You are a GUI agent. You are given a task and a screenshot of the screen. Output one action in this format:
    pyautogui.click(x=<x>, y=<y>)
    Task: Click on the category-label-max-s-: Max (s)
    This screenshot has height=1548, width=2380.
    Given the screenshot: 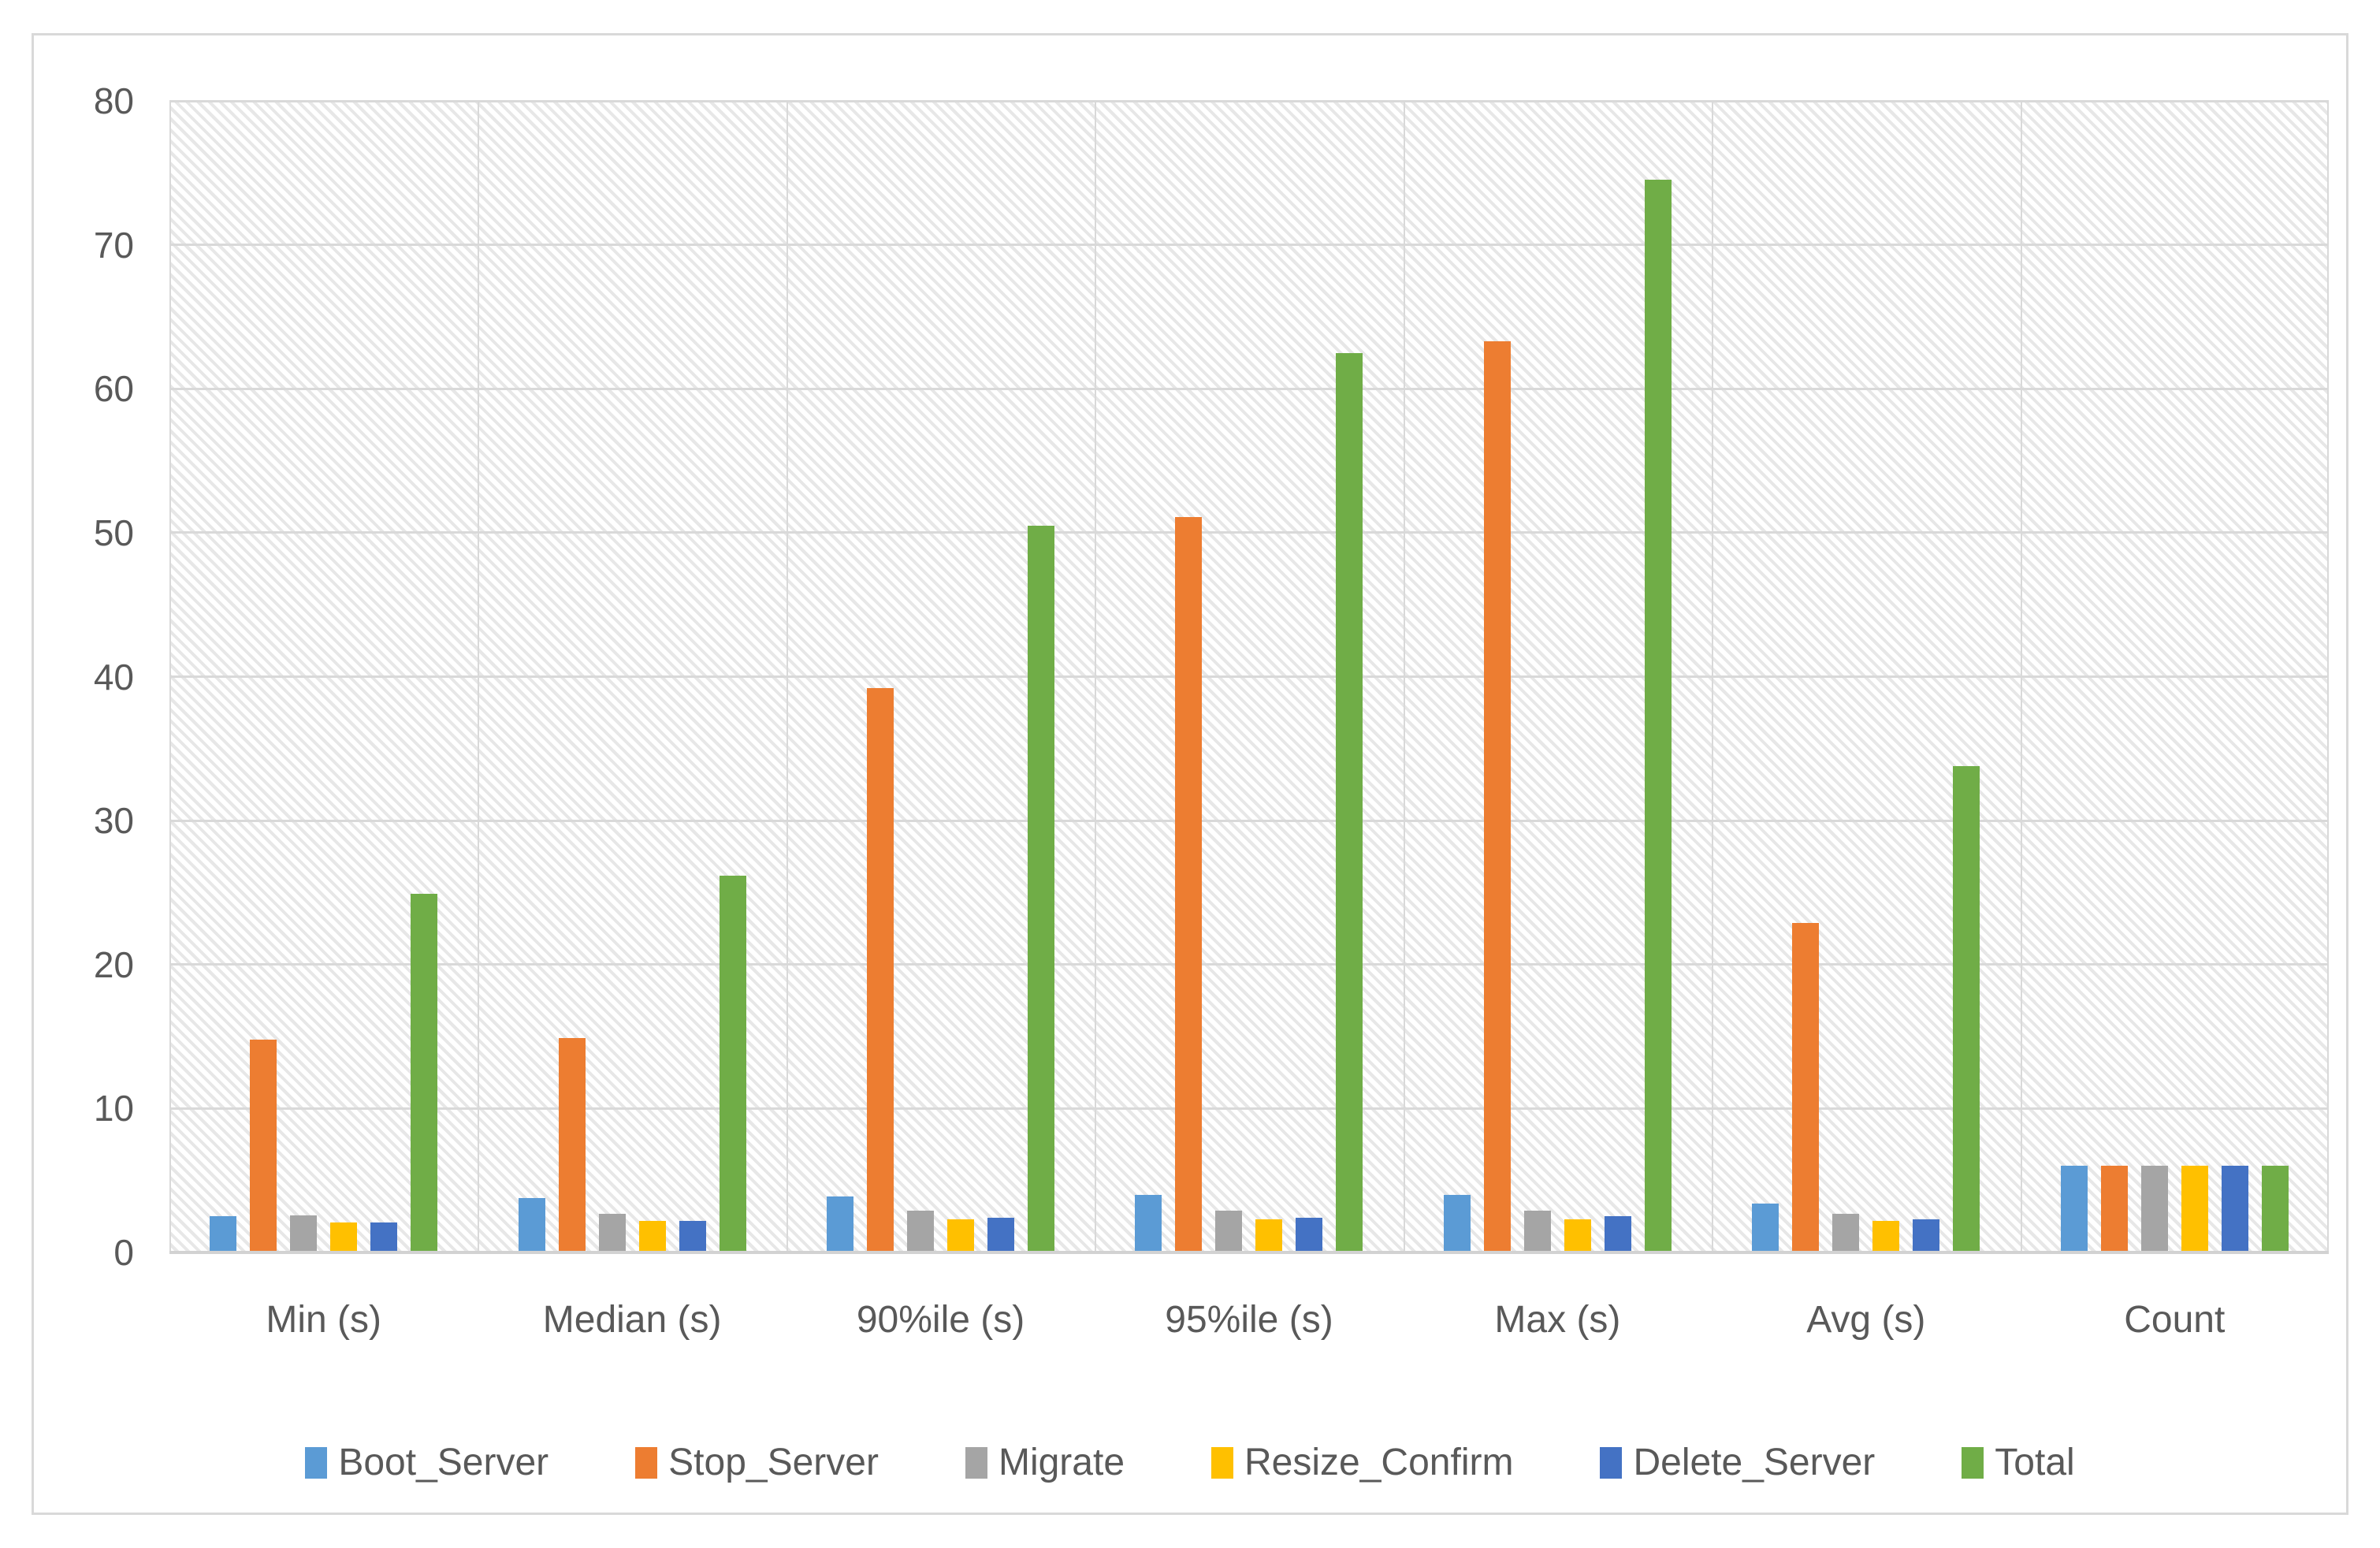 What is the action you would take?
    pyautogui.click(x=1557, y=1320)
    